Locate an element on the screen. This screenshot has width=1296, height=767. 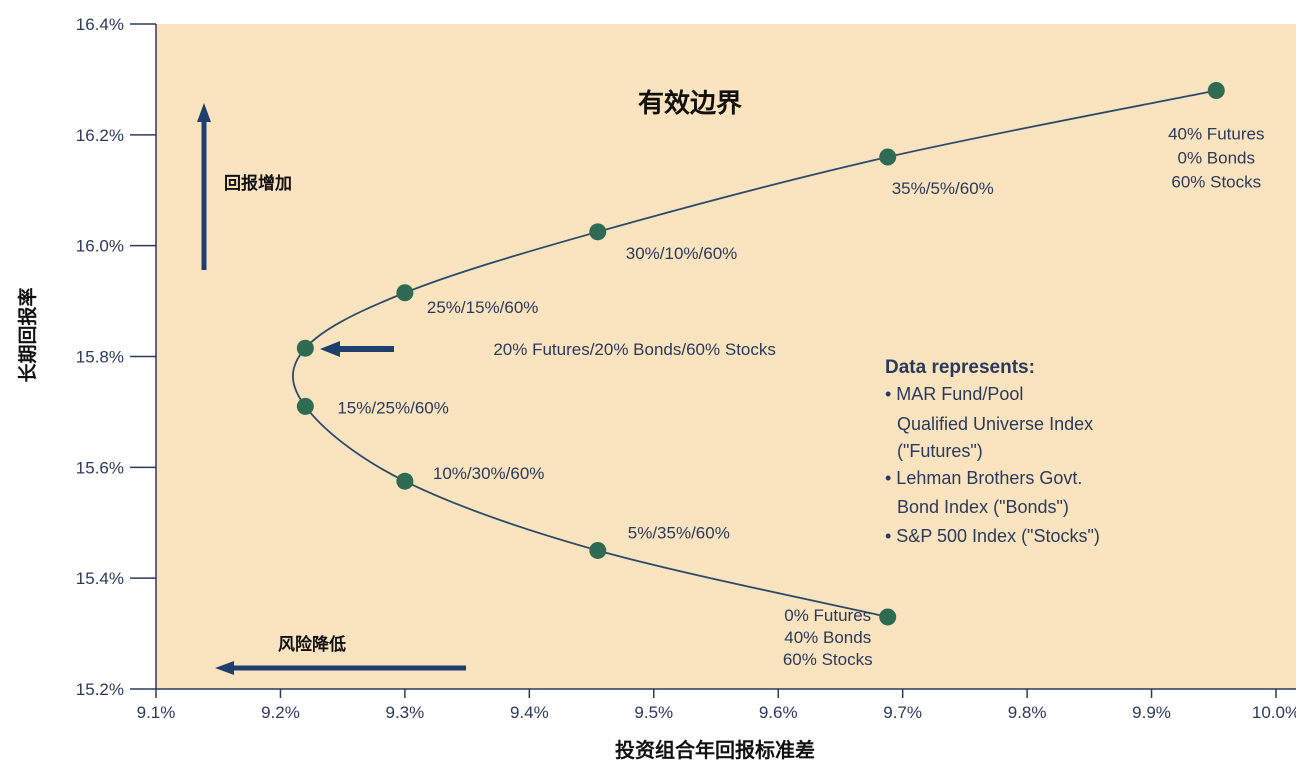
note-line-4: • Lehman Brothers Govt. is located at coordinates (983, 478).